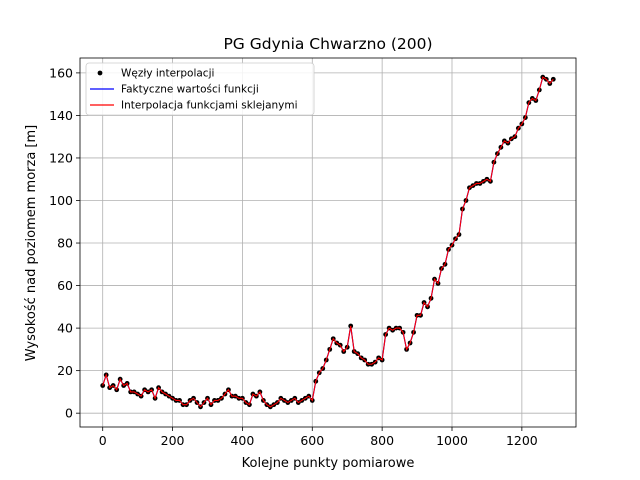 The height and width of the screenshot is (480, 640). Describe the element at coordinates (312, 440) in the screenshot. I see `x-tick-label: 600` at that location.